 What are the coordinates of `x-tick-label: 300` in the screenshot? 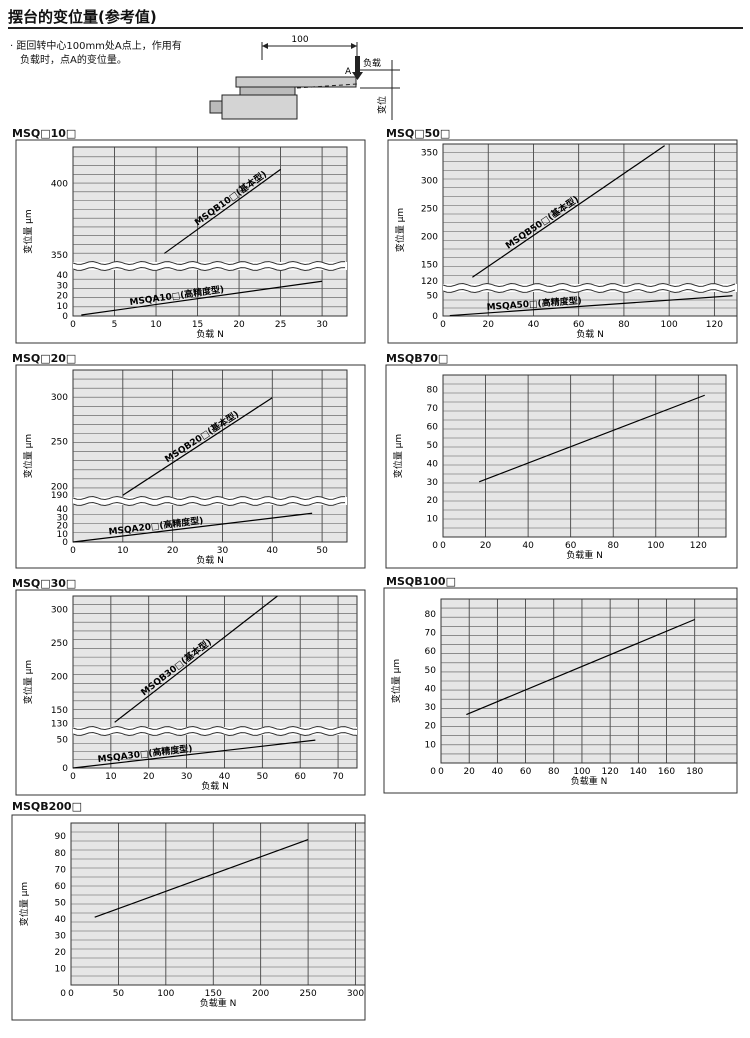 It's located at (355, 994).